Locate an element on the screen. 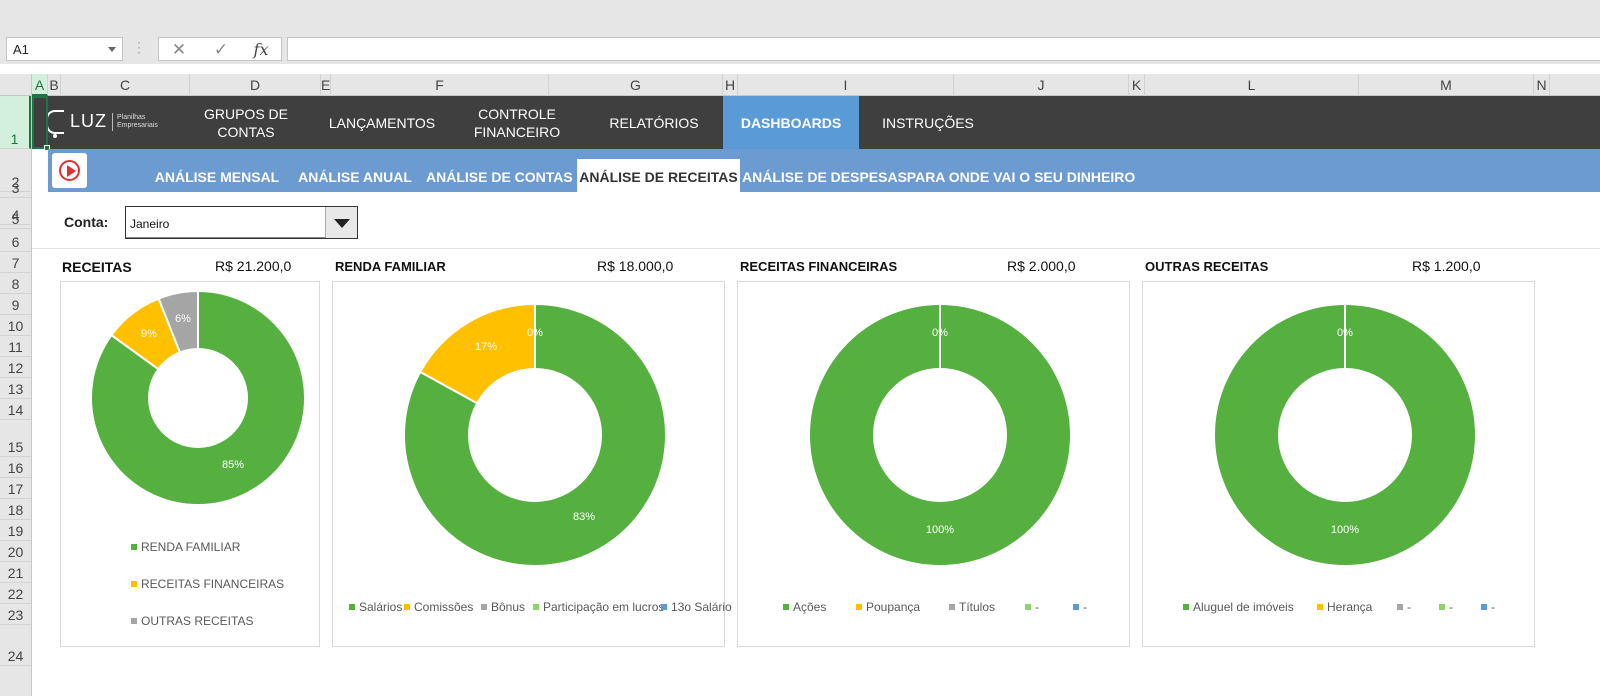 The image size is (1600, 696). chart-title: OUTRAS RECEITAS is located at coordinates (1207, 266).